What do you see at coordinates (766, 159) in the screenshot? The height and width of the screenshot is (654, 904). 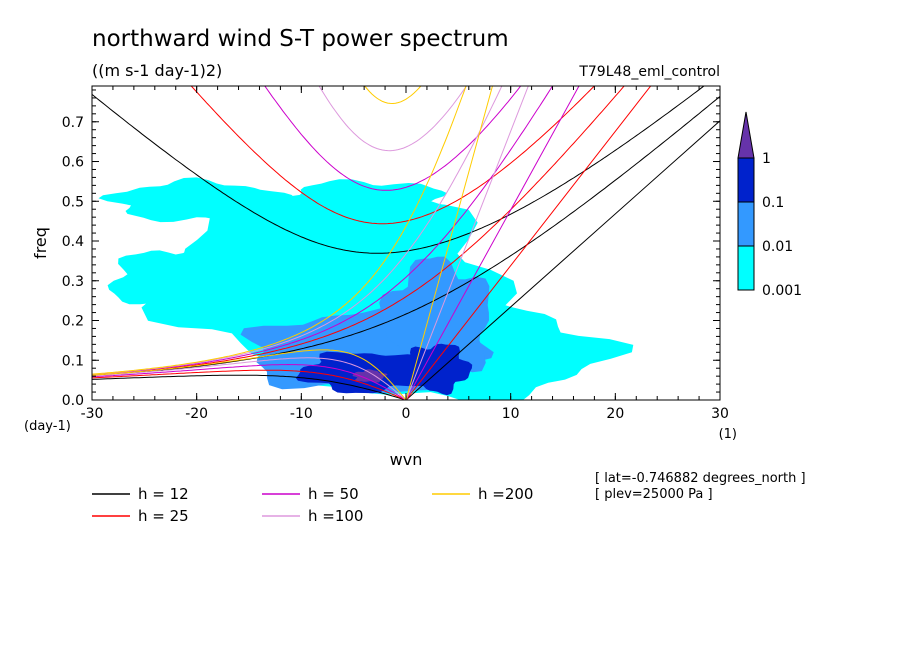 I see `colorbar-label: 1` at bounding box center [766, 159].